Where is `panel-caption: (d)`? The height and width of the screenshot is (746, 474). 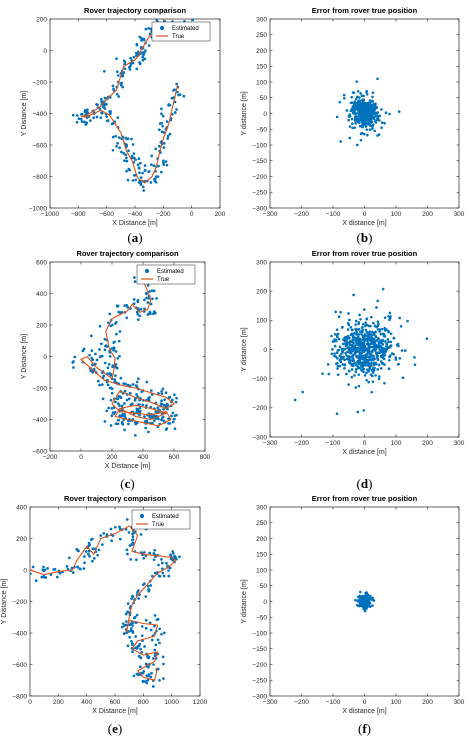
panel-caption: (d) is located at coordinates (365, 483).